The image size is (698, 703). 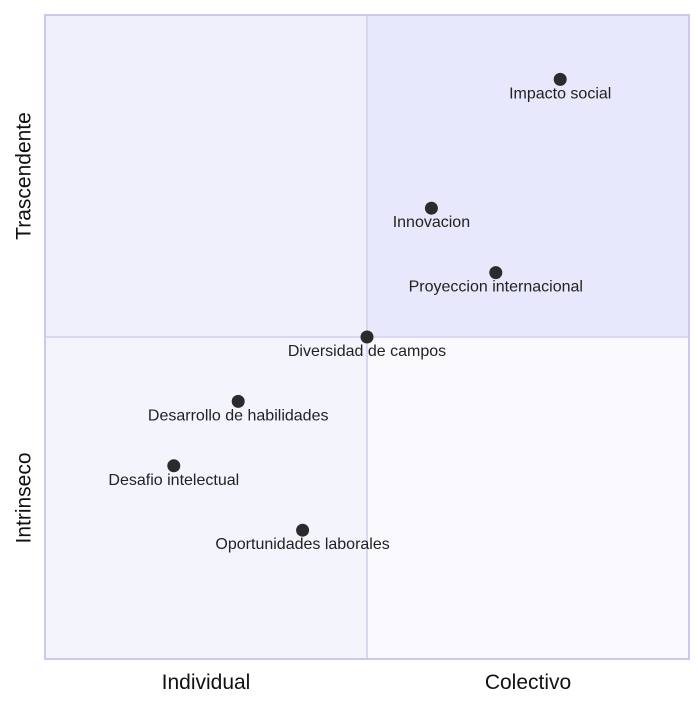 I want to click on y-quadrant-label: Intrinseco, so click(x=24, y=497).